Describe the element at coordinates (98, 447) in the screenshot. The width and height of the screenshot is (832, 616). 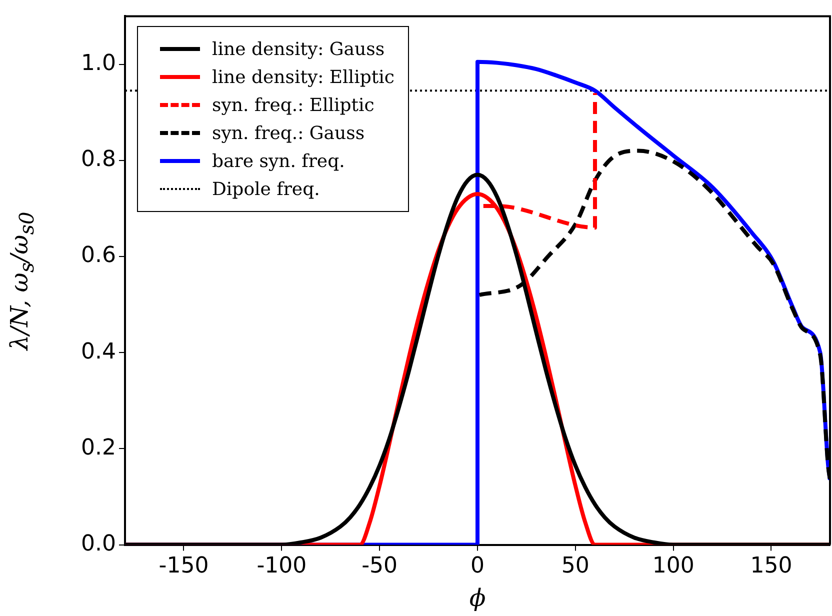
I see `y-tick-label: 0.2` at that location.